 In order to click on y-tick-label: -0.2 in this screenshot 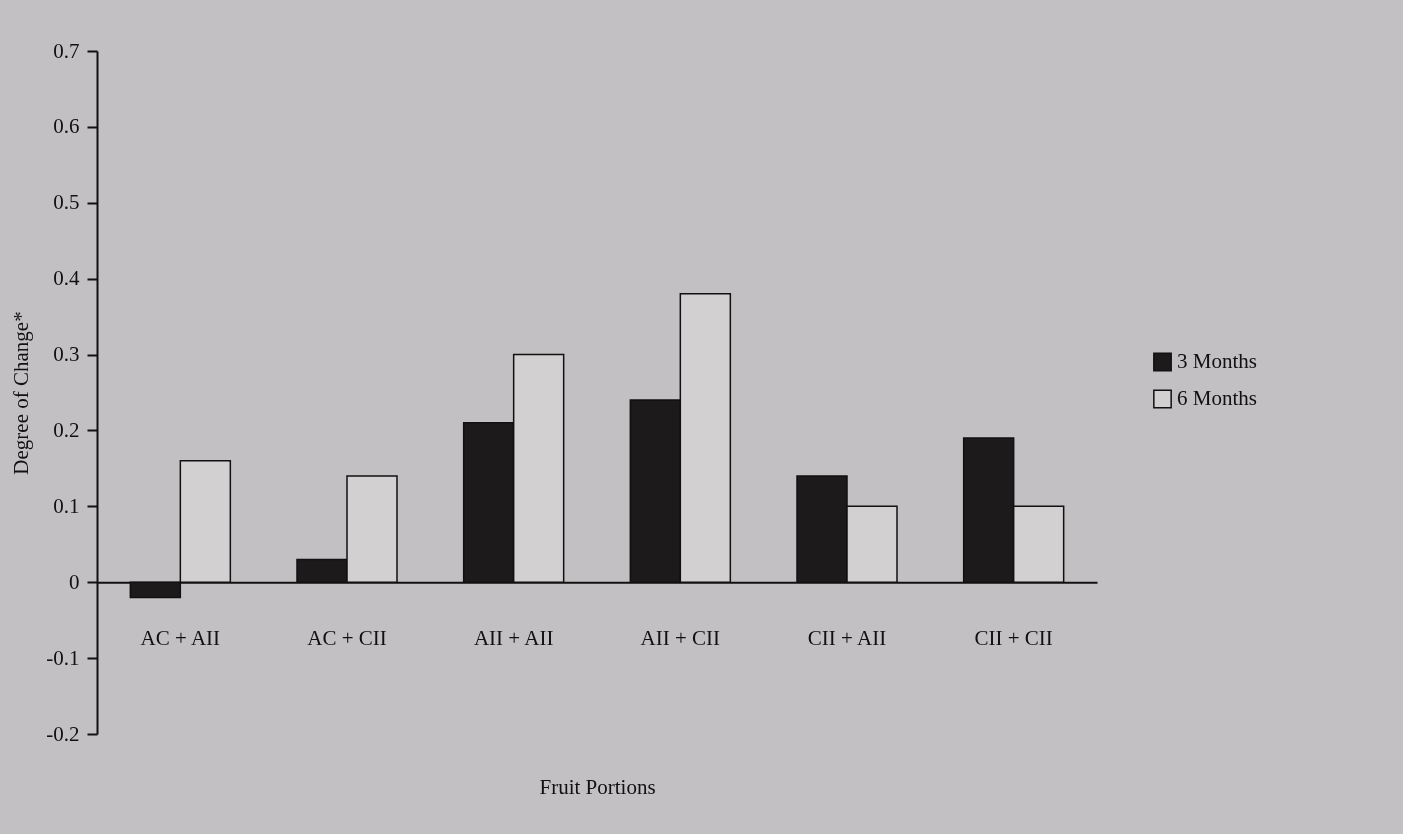, I will do `click(63, 733)`.